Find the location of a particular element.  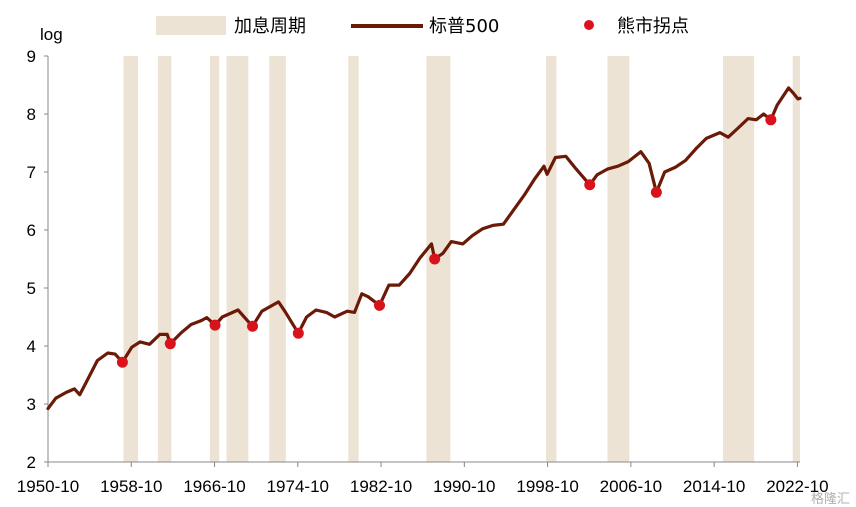

legend: 加息周期 标普500 熊市拐点 is located at coordinates (422, 26).